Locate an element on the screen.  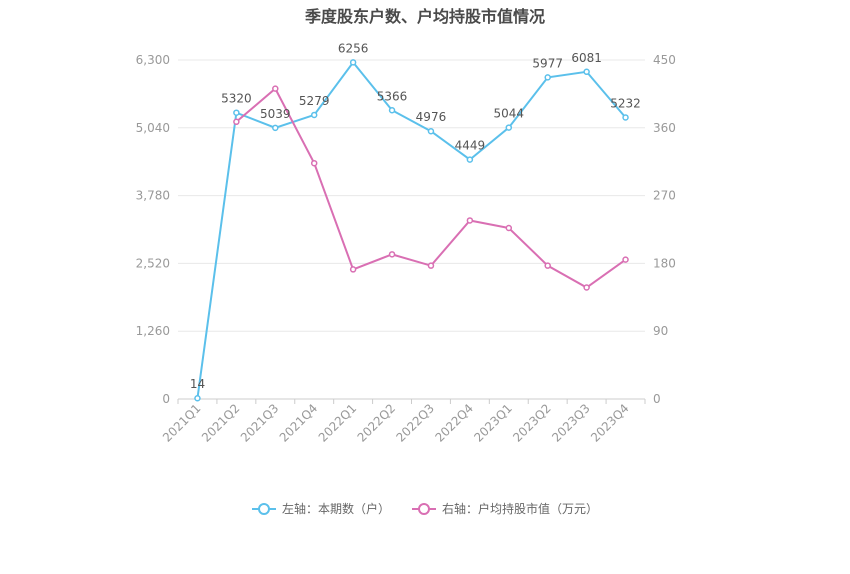
x-tick-label: 2021Q3 is located at coordinates (260, 423).